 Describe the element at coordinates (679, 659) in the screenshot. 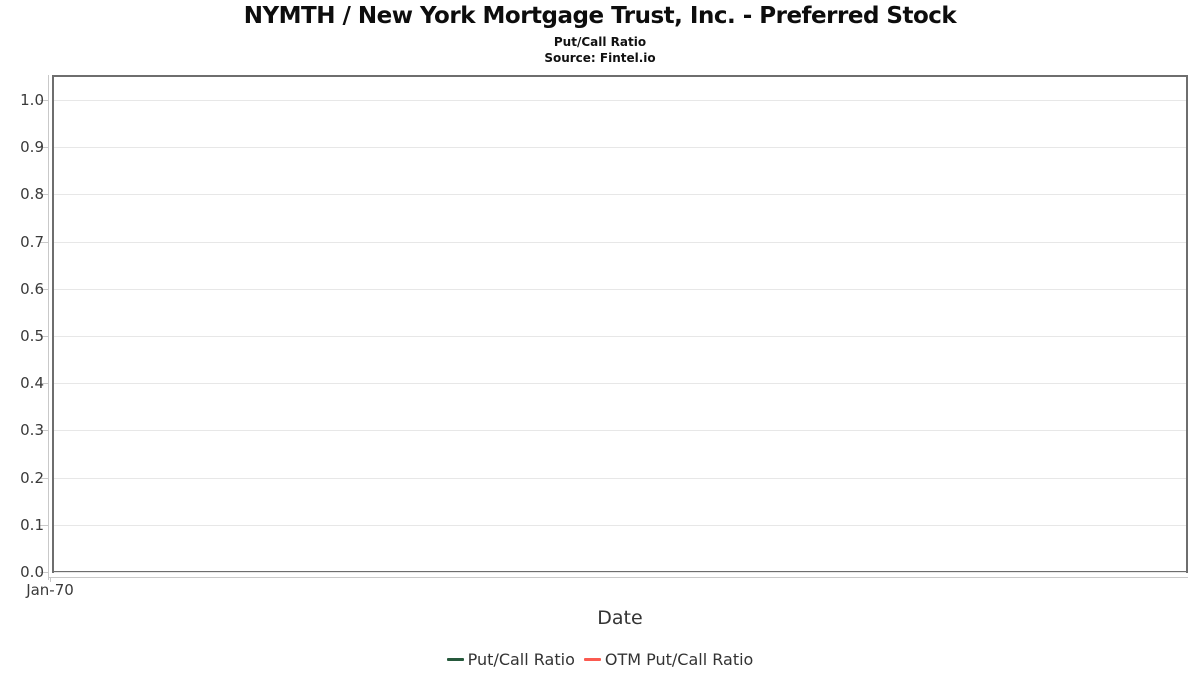

I see `legend-label-otm-put-call-ratio: OTM Put/Call Ratio` at that location.